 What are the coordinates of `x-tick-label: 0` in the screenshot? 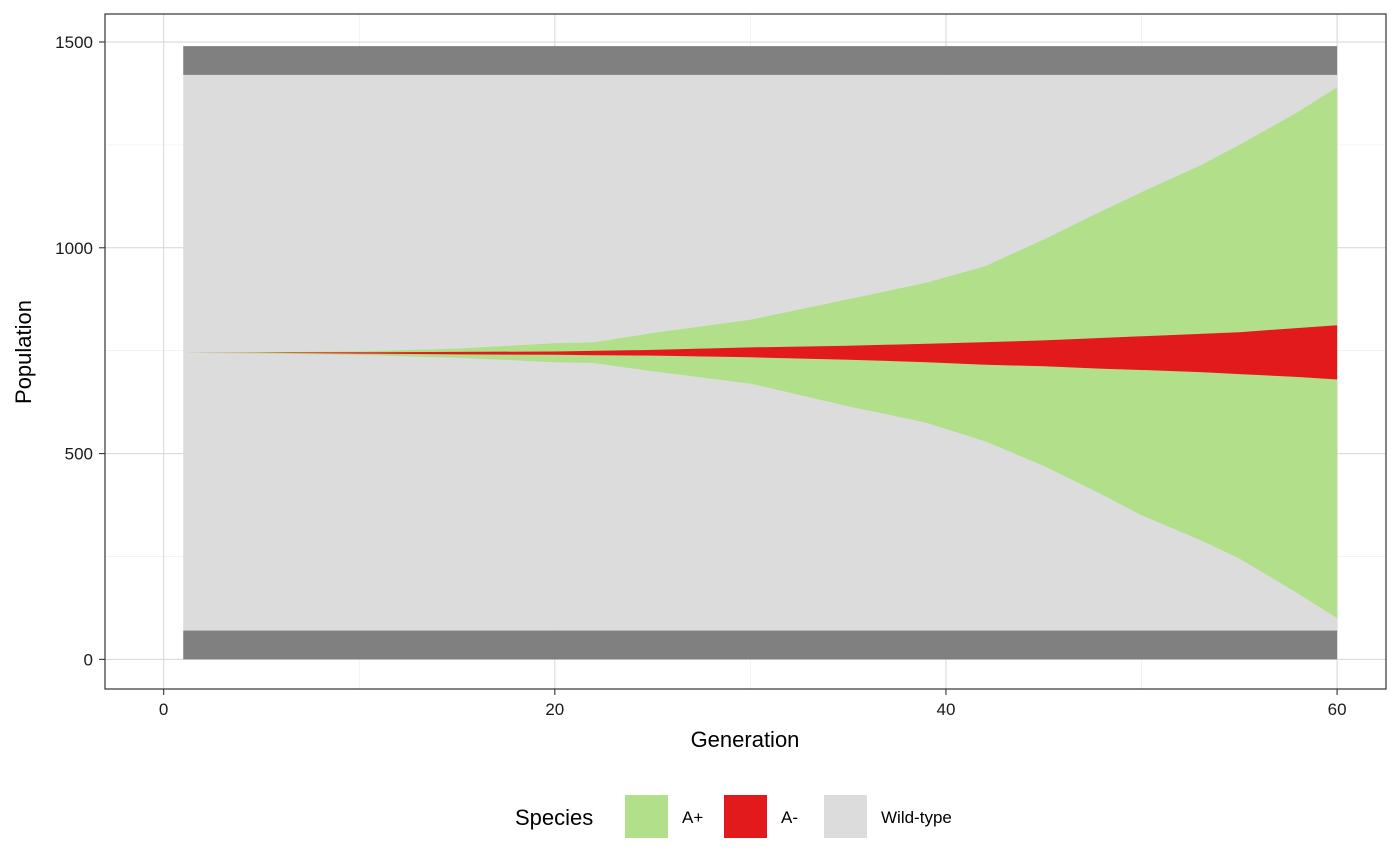 It's located at (163, 709).